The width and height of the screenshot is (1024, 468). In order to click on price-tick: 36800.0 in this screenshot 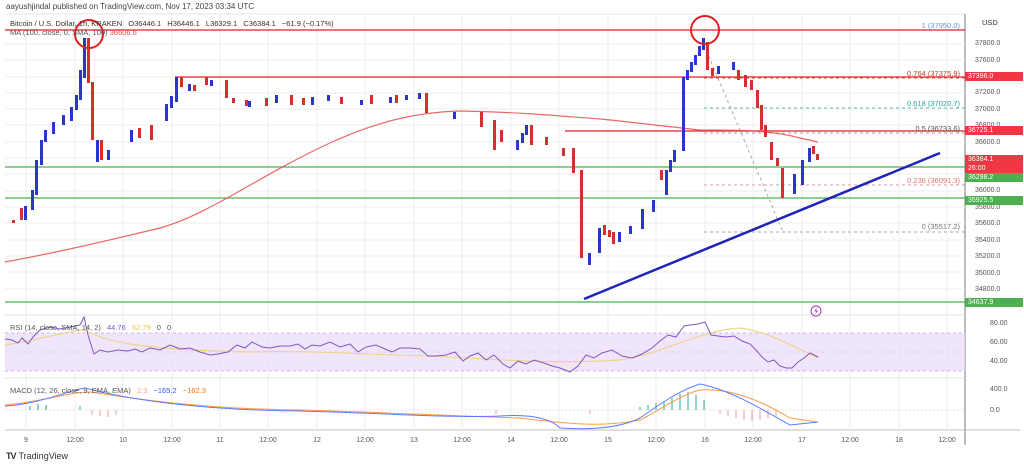, I will do `click(987, 125)`.